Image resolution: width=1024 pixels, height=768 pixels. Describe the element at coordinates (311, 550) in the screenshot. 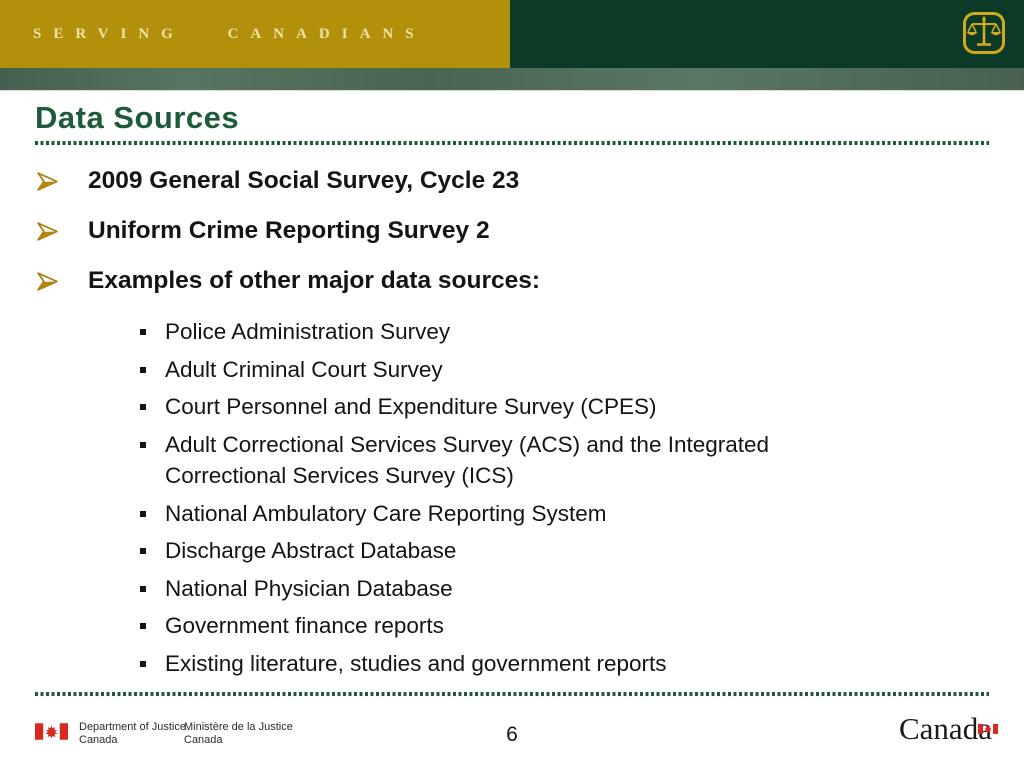

I see `sub-bullet-text: Discharge Abstract Database` at that location.